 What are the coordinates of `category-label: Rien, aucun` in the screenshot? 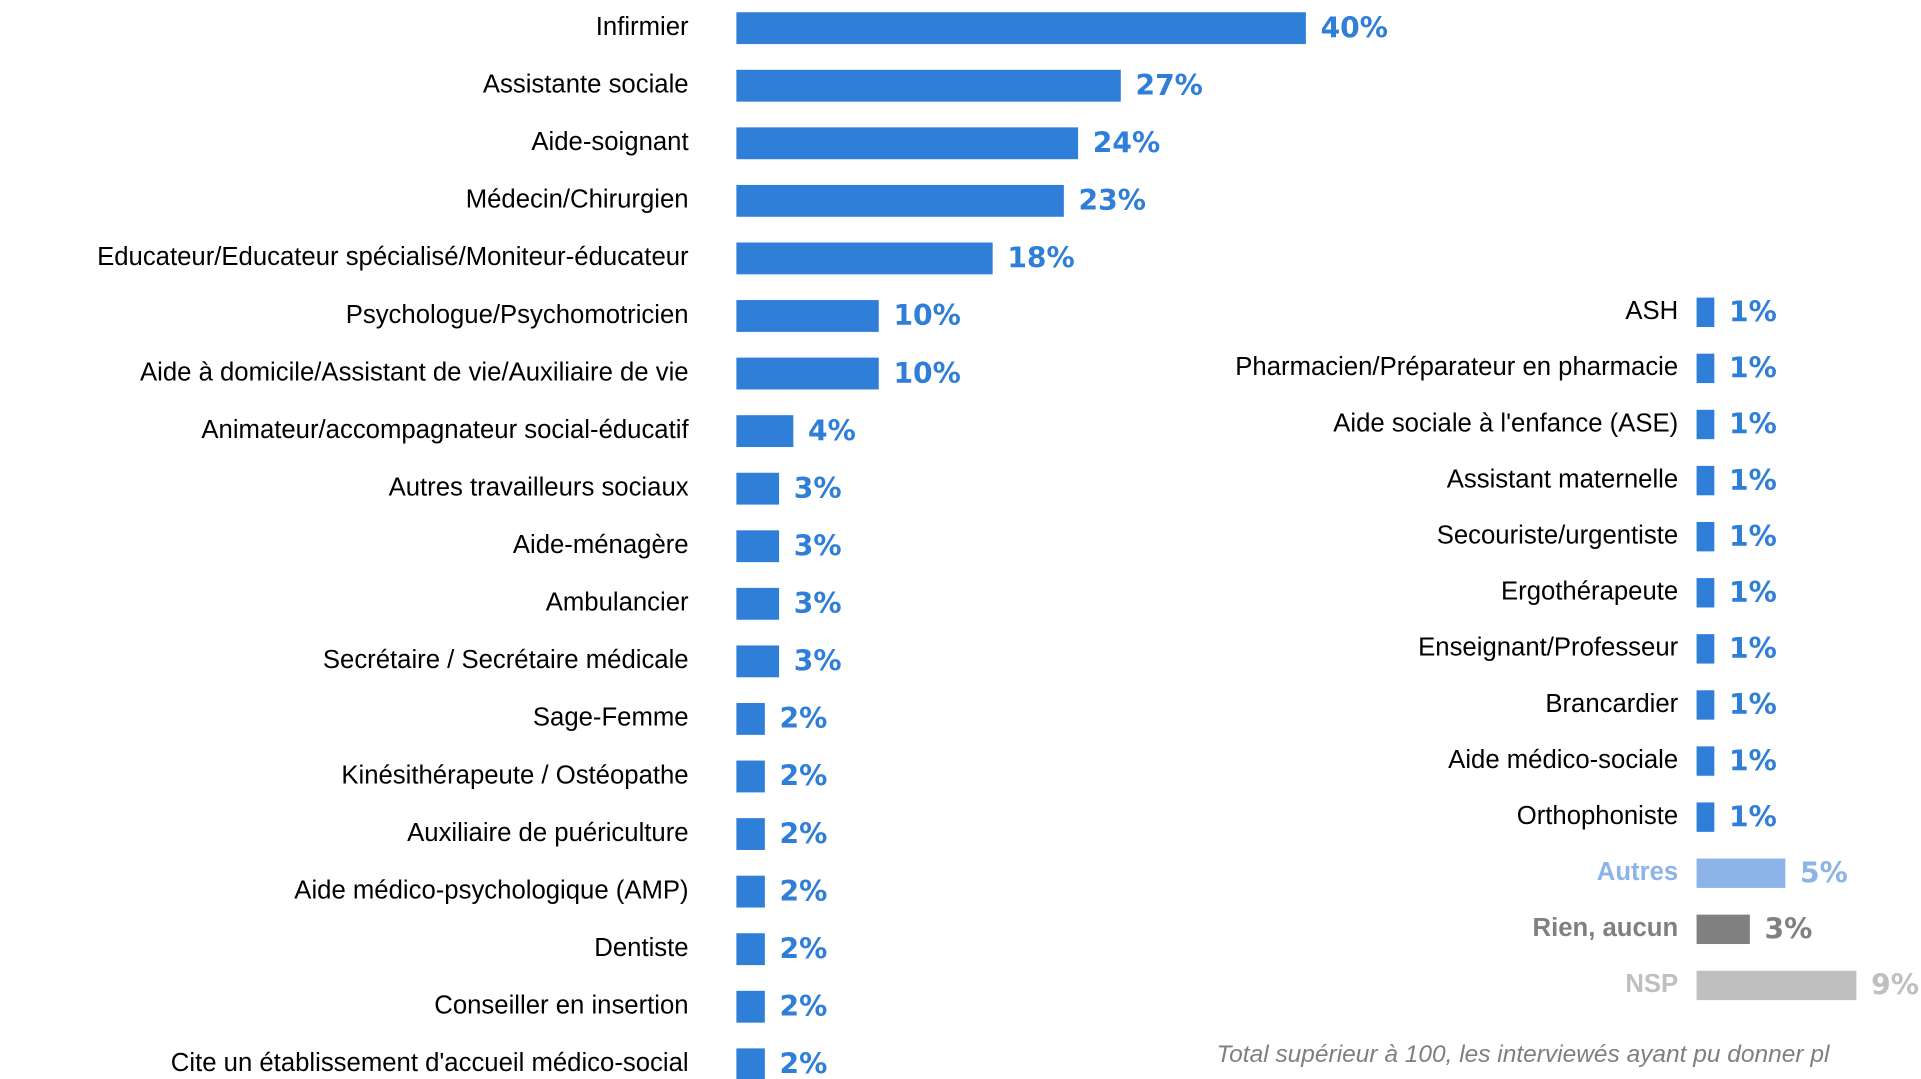 It's located at (1606, 928).